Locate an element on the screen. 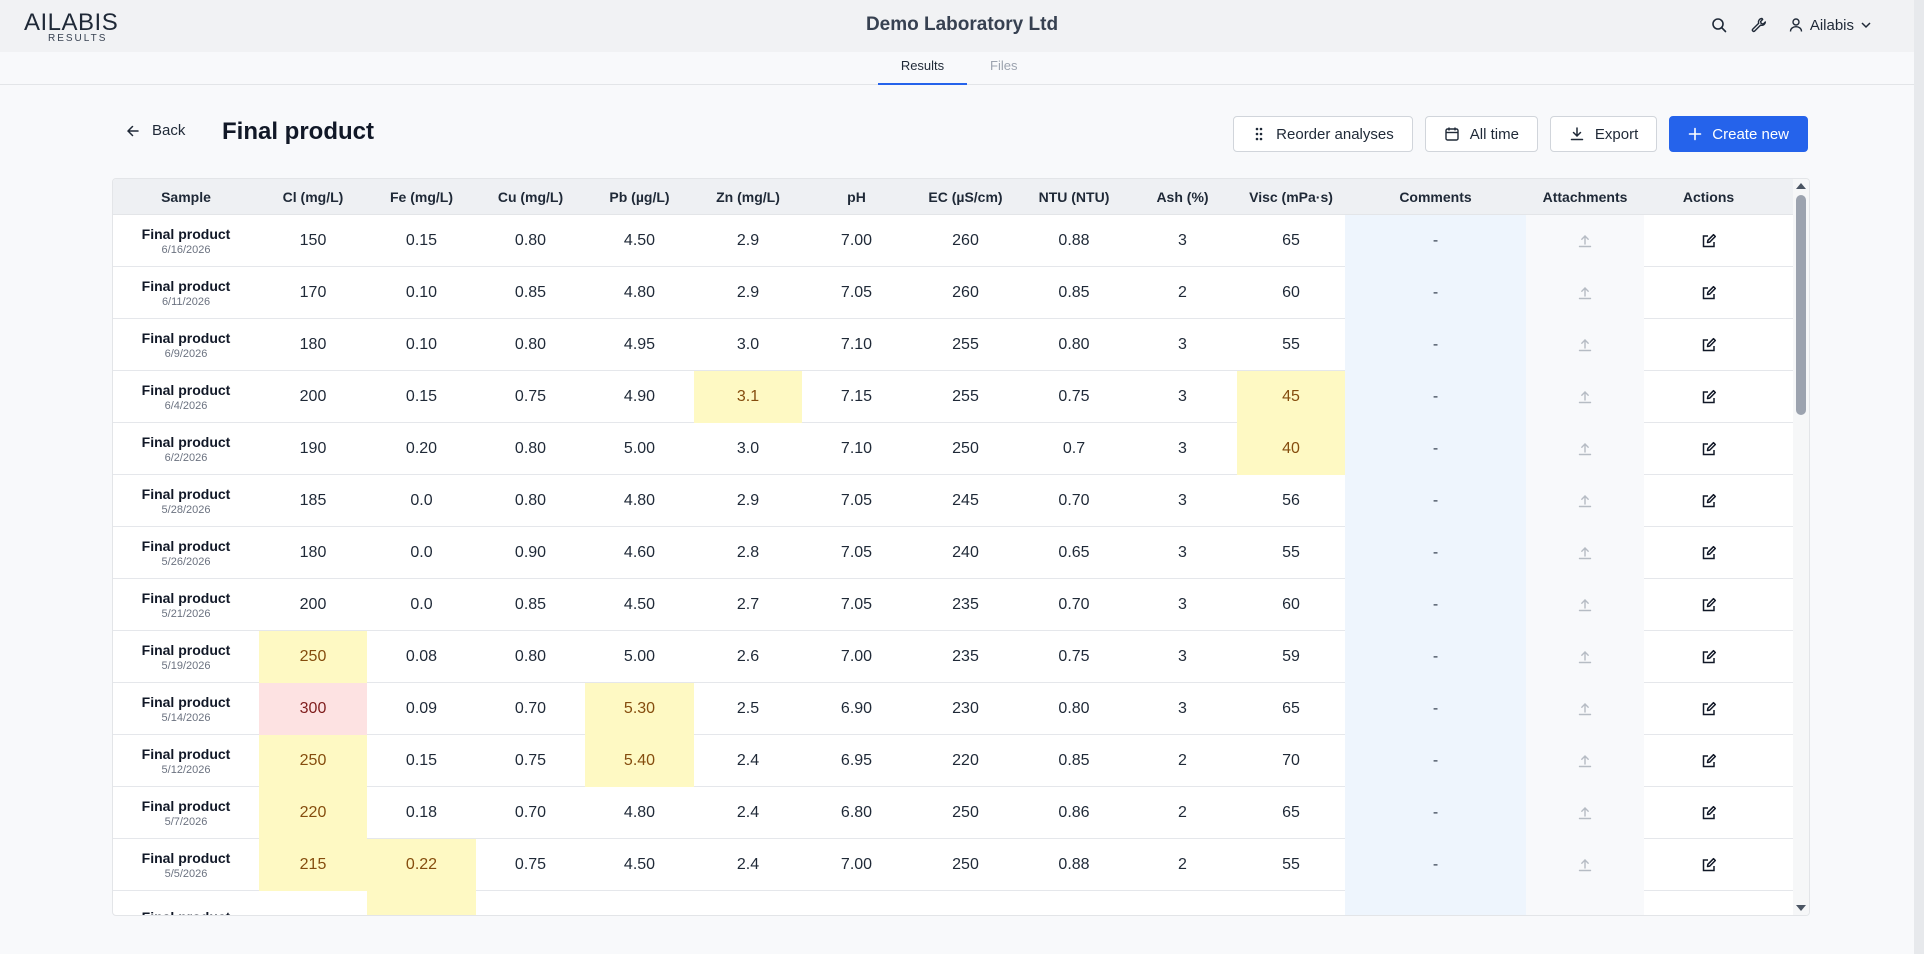 The height and width of the screenshot is (954, 1924). result-cell: 60 is located at coordinates (1291, 604).